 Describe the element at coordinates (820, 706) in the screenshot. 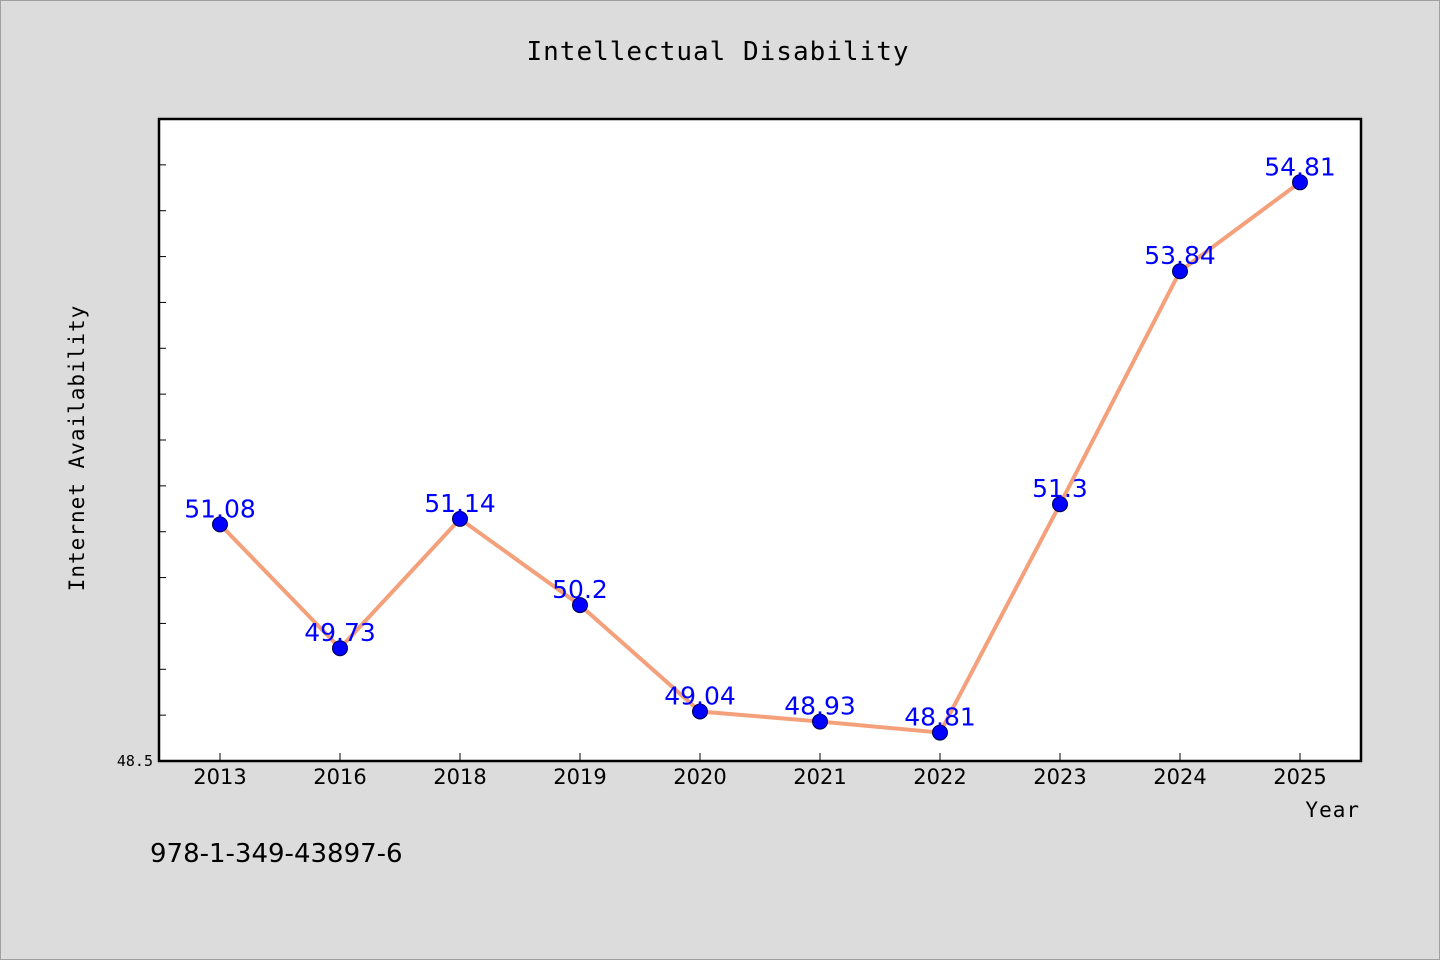

I see `data-label: 48.93` at that location.